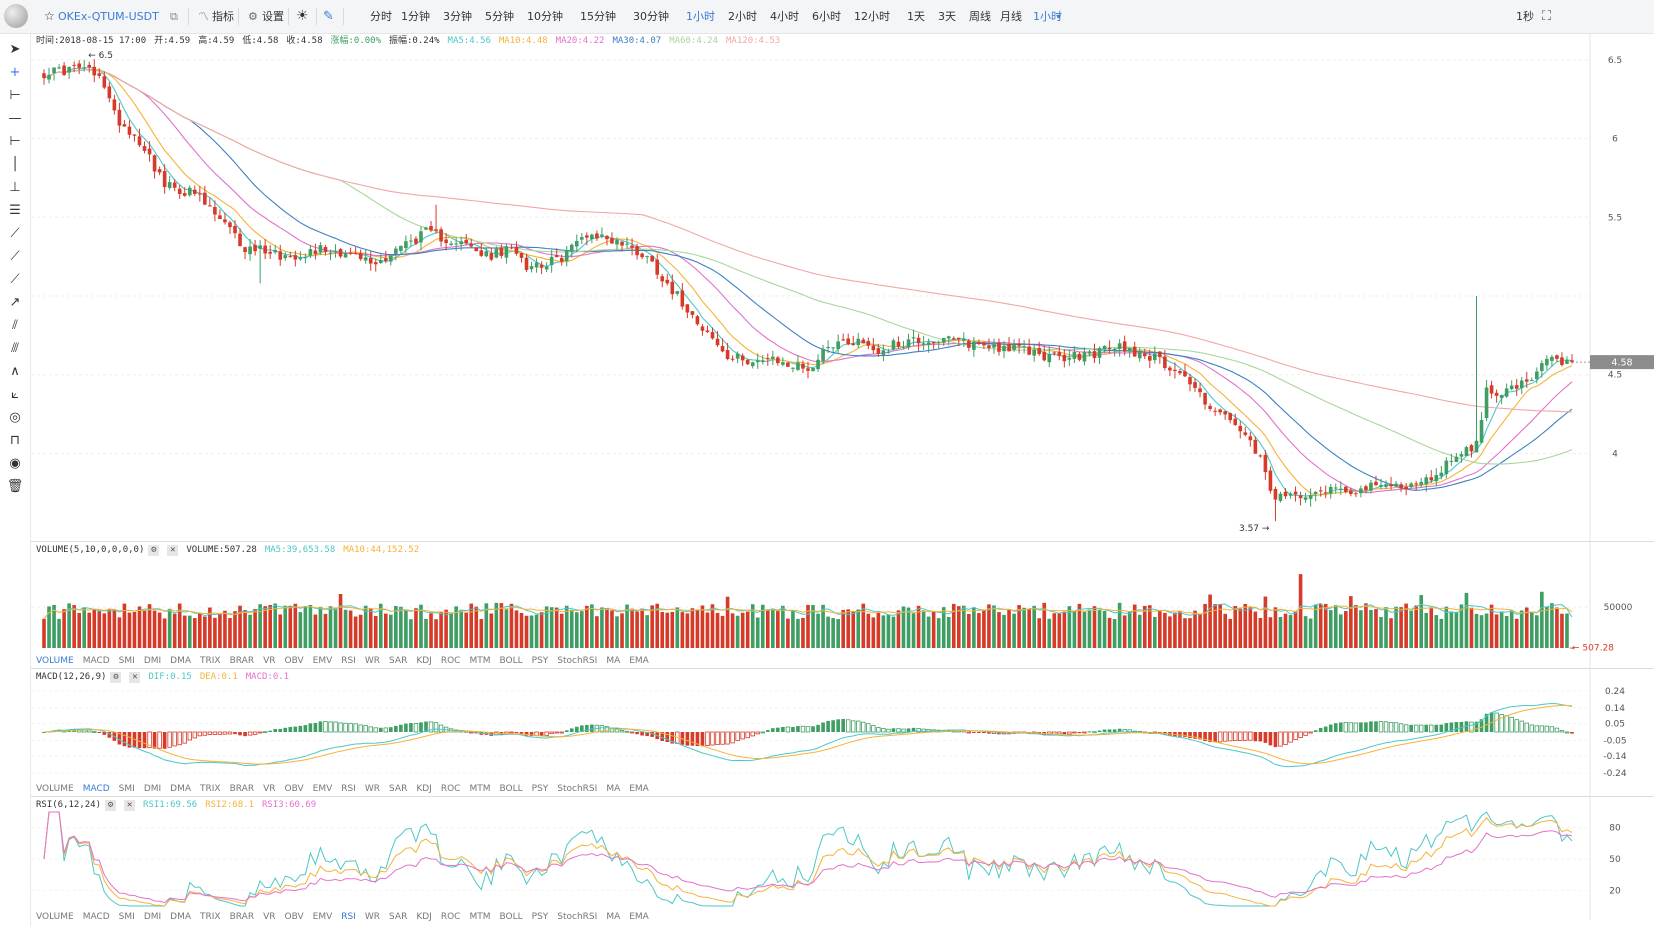 Image resolution: width=1654 pixels, height=926 pixels. What do you see at coordinates (1059, 16) in the screenshot?
I see `chevron-down-icon: ▾` at bounding box center [1059, 16].